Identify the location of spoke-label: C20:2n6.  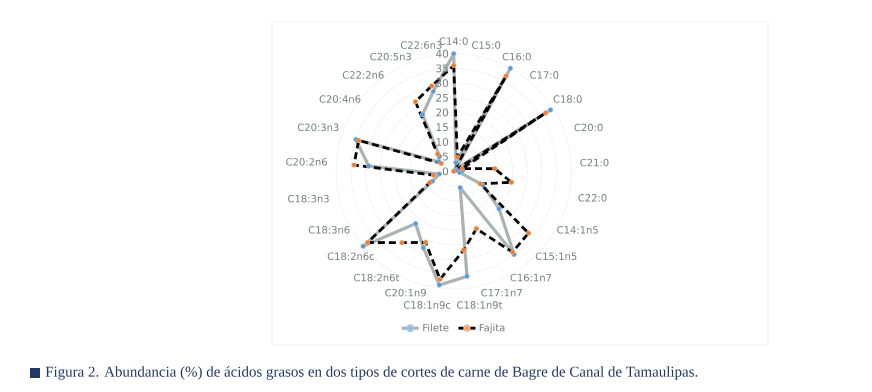
(306, 162).